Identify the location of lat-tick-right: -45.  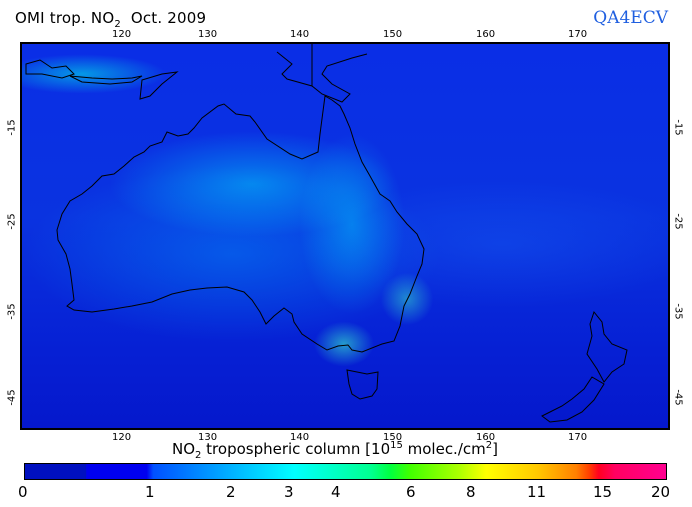
(678, 397).